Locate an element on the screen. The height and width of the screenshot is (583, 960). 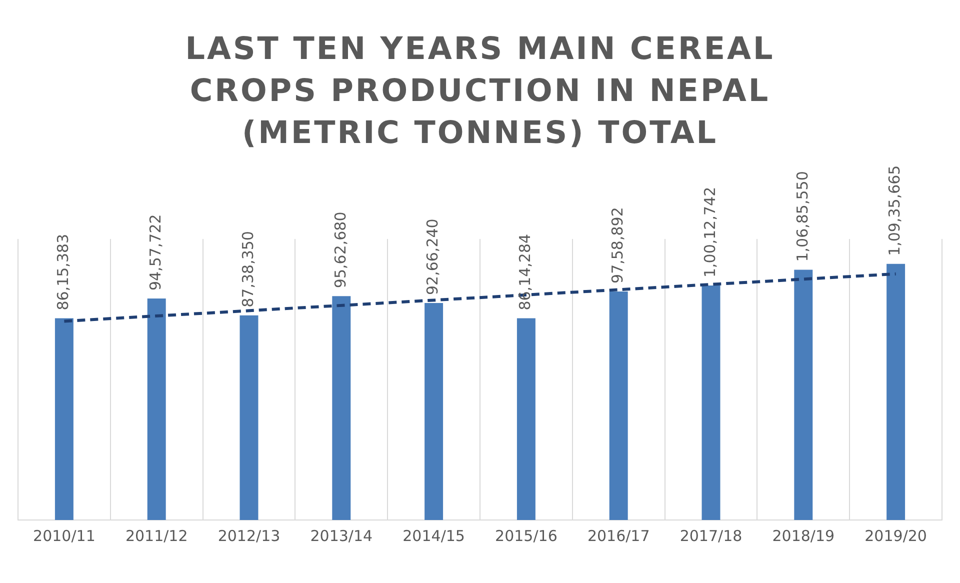
data-label: 1,09,35,665 is located at coordinates (895, 210).